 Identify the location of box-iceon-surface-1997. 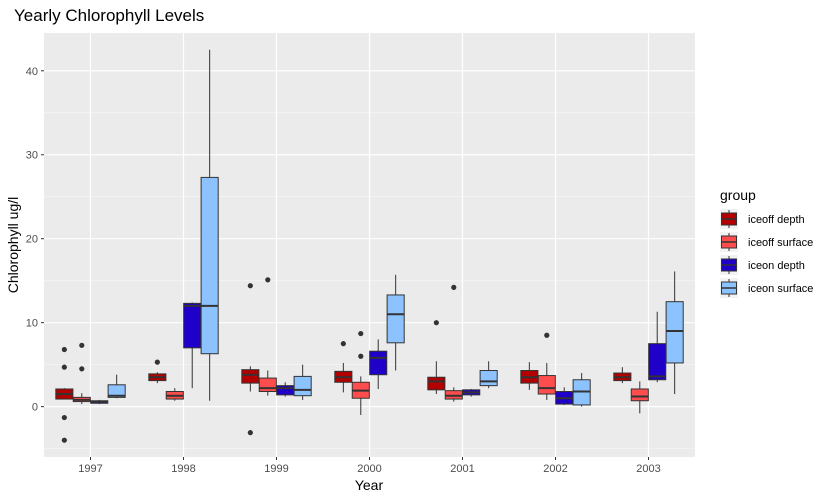
(116, 386).